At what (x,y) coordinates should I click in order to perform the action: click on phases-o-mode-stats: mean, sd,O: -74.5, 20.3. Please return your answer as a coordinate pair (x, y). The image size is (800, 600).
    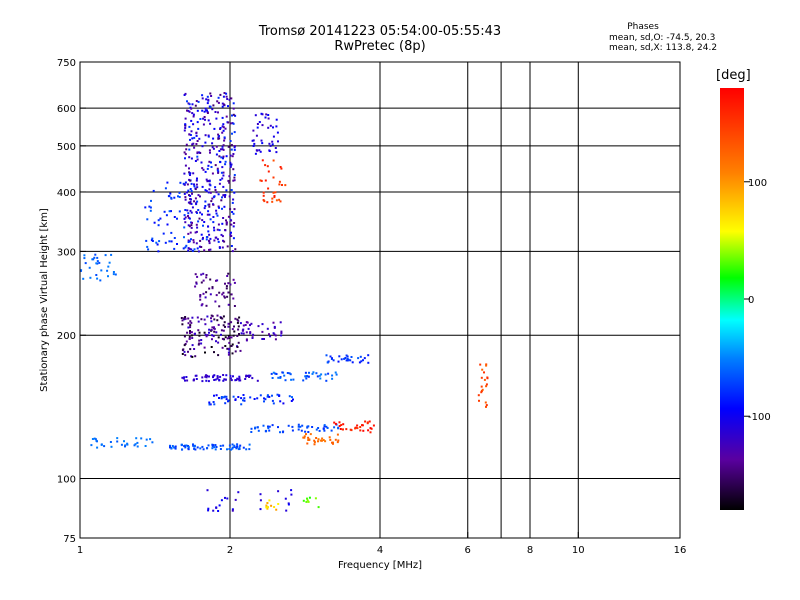
    Looking at the image, I should click on (662, 38).